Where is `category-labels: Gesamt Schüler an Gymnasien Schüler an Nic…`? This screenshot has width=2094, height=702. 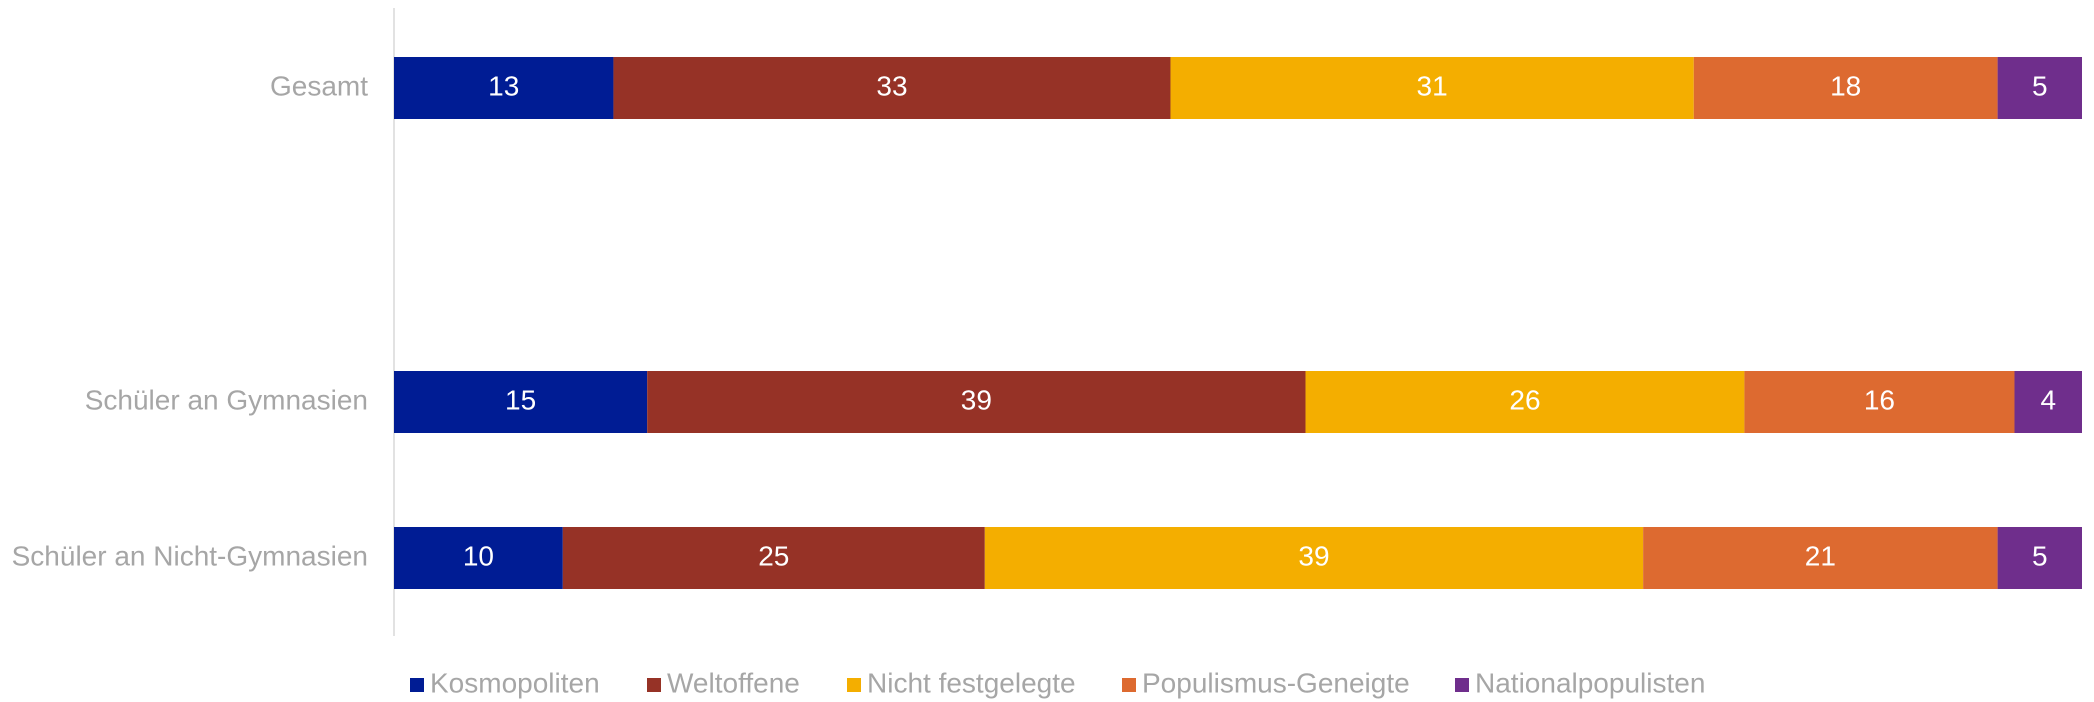 category-labels: Gesamt Schüler an Gymnasien Schüler an Nic… is located at coordinates (190, 320).